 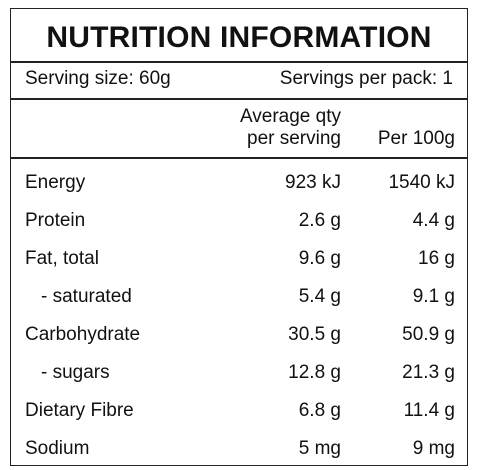 What do you see at coordinates (433, 220) in the screenshot?
I see `nutrient-value: 4.4 g` at bounding box center [433, 220].